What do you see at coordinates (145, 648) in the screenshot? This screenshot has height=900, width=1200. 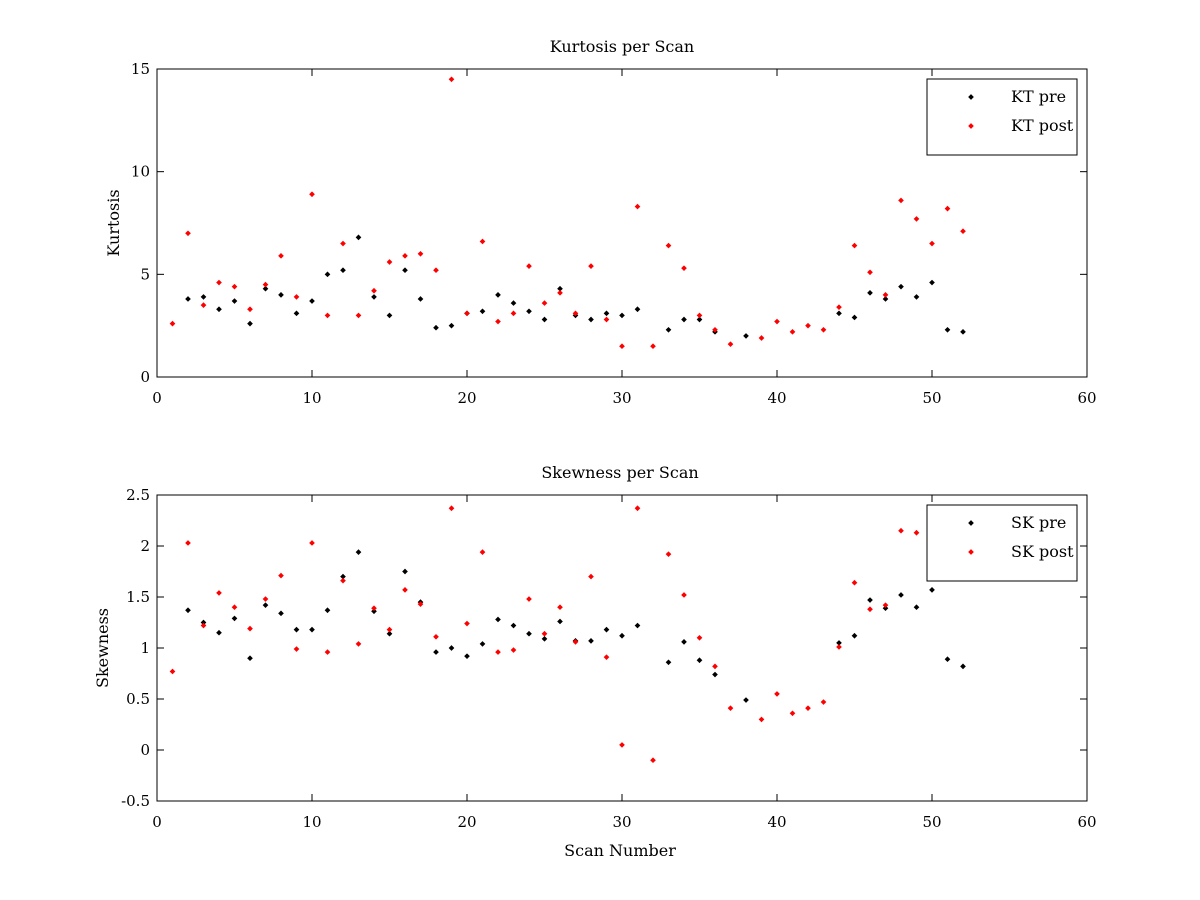 I see `ax1-y-tick-label: 1` at bounding box center [145, 648].